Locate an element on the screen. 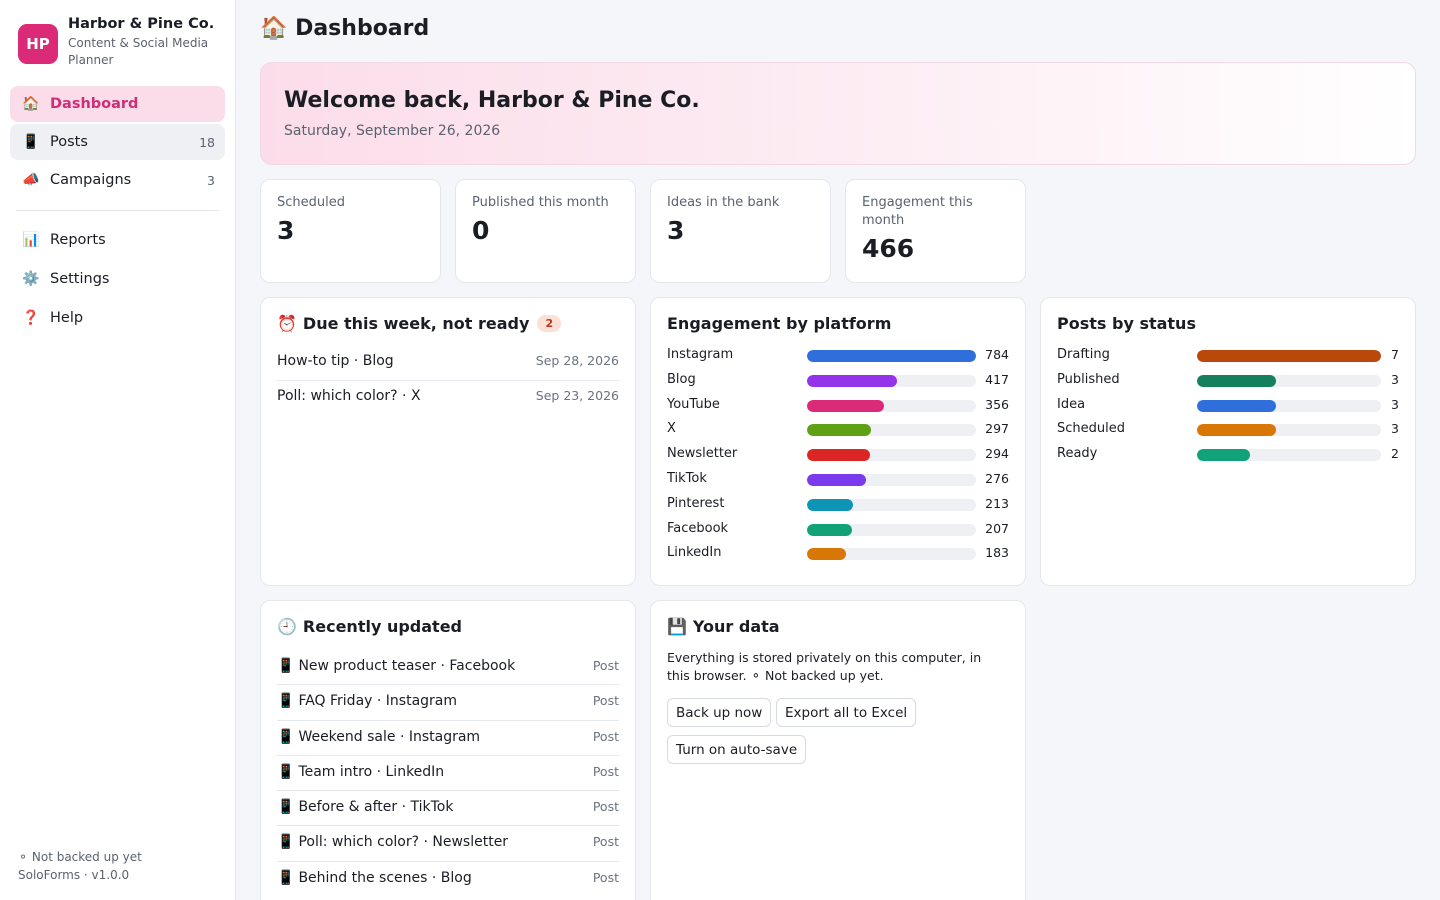  status-bar-row: Published 3 is located at coordinates (1228, 384).